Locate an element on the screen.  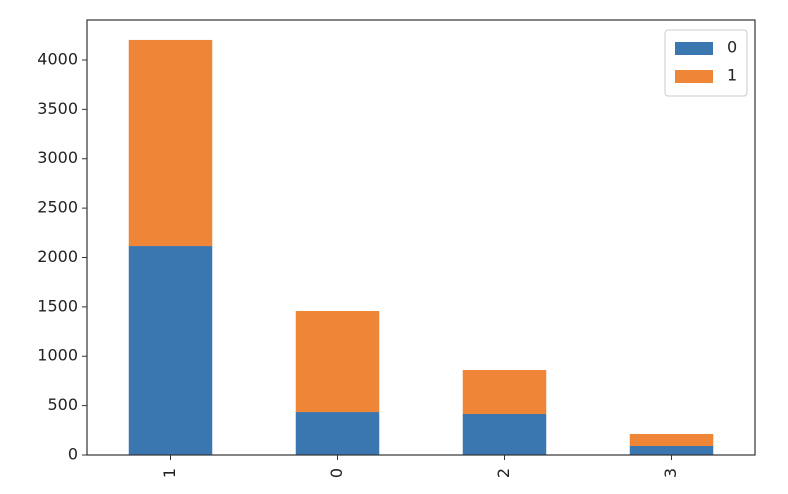
y-tick-label: 0 is located at coordinates (73, 454).